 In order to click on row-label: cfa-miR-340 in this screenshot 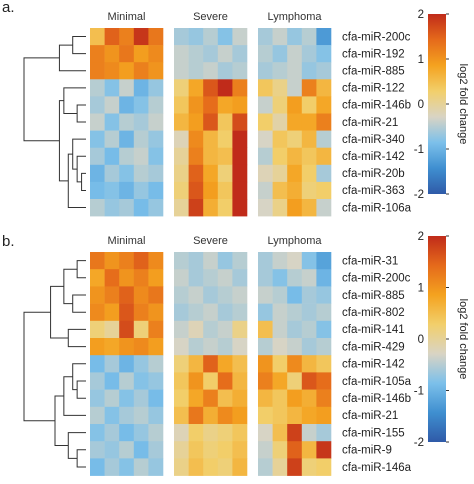, I will do `click(373, 140)`.